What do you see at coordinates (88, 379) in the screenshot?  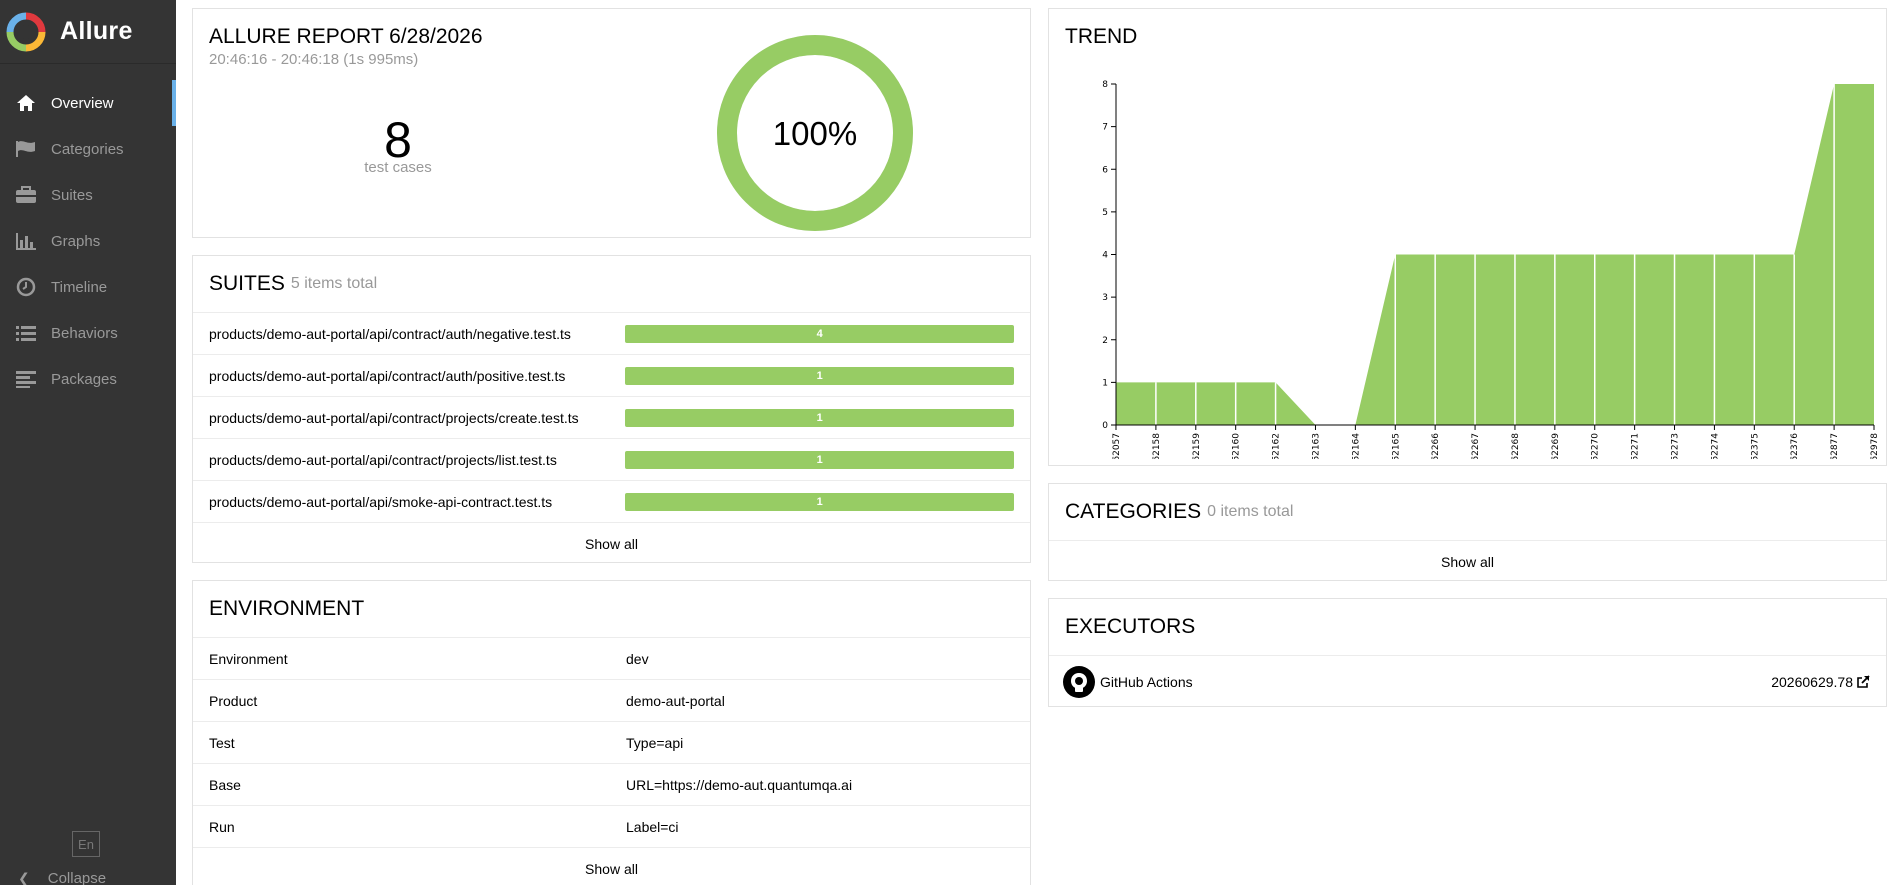 I see `sidebar-item-packages: Packages` at bounding box center [88, 379].